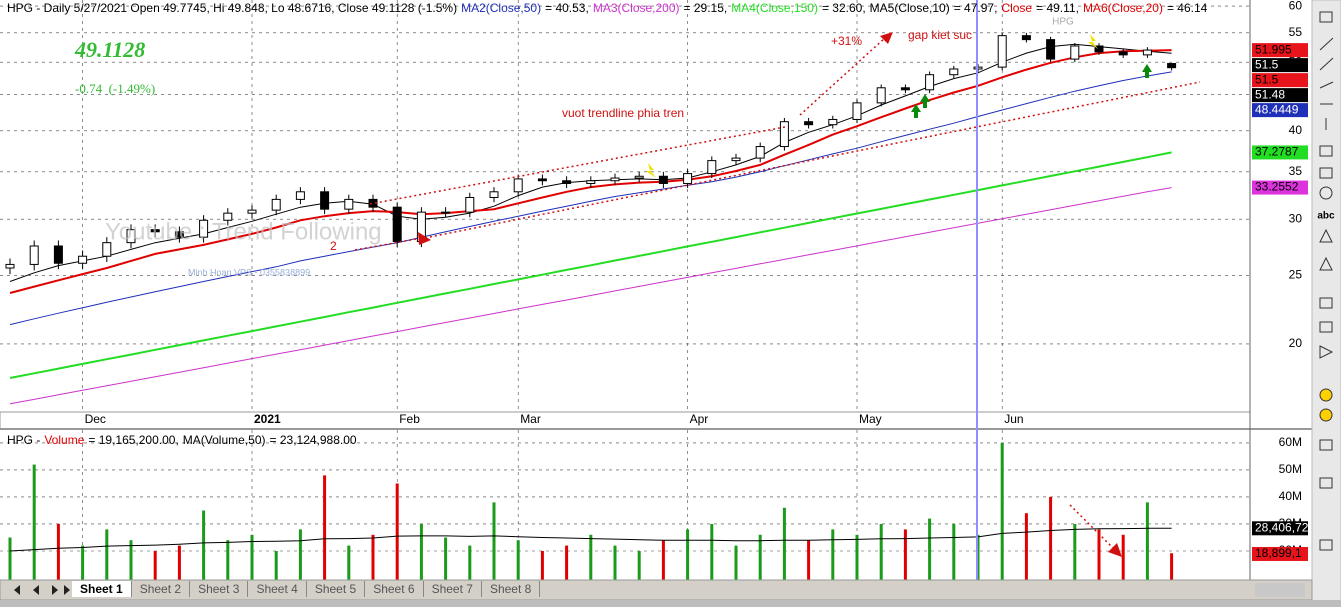 This screenshot has width=1341, height=607. I want to click on trendline, so click(577, 165).